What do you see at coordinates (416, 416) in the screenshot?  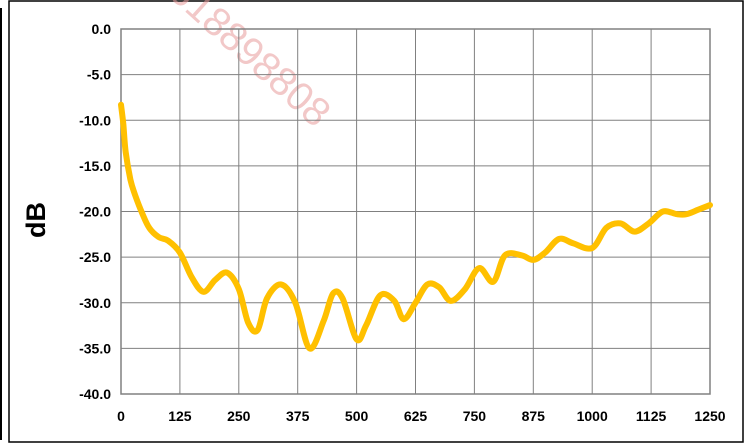 I see `x-tick-label: 625` at bounding box center [416, 416].